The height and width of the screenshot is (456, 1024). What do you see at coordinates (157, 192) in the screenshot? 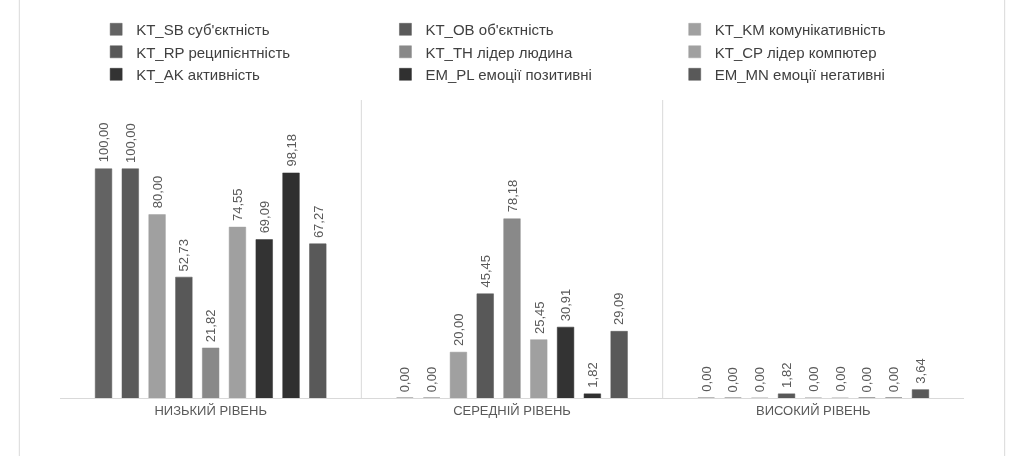
I see `data-label: 80,00` at bounding box center [157, 192].